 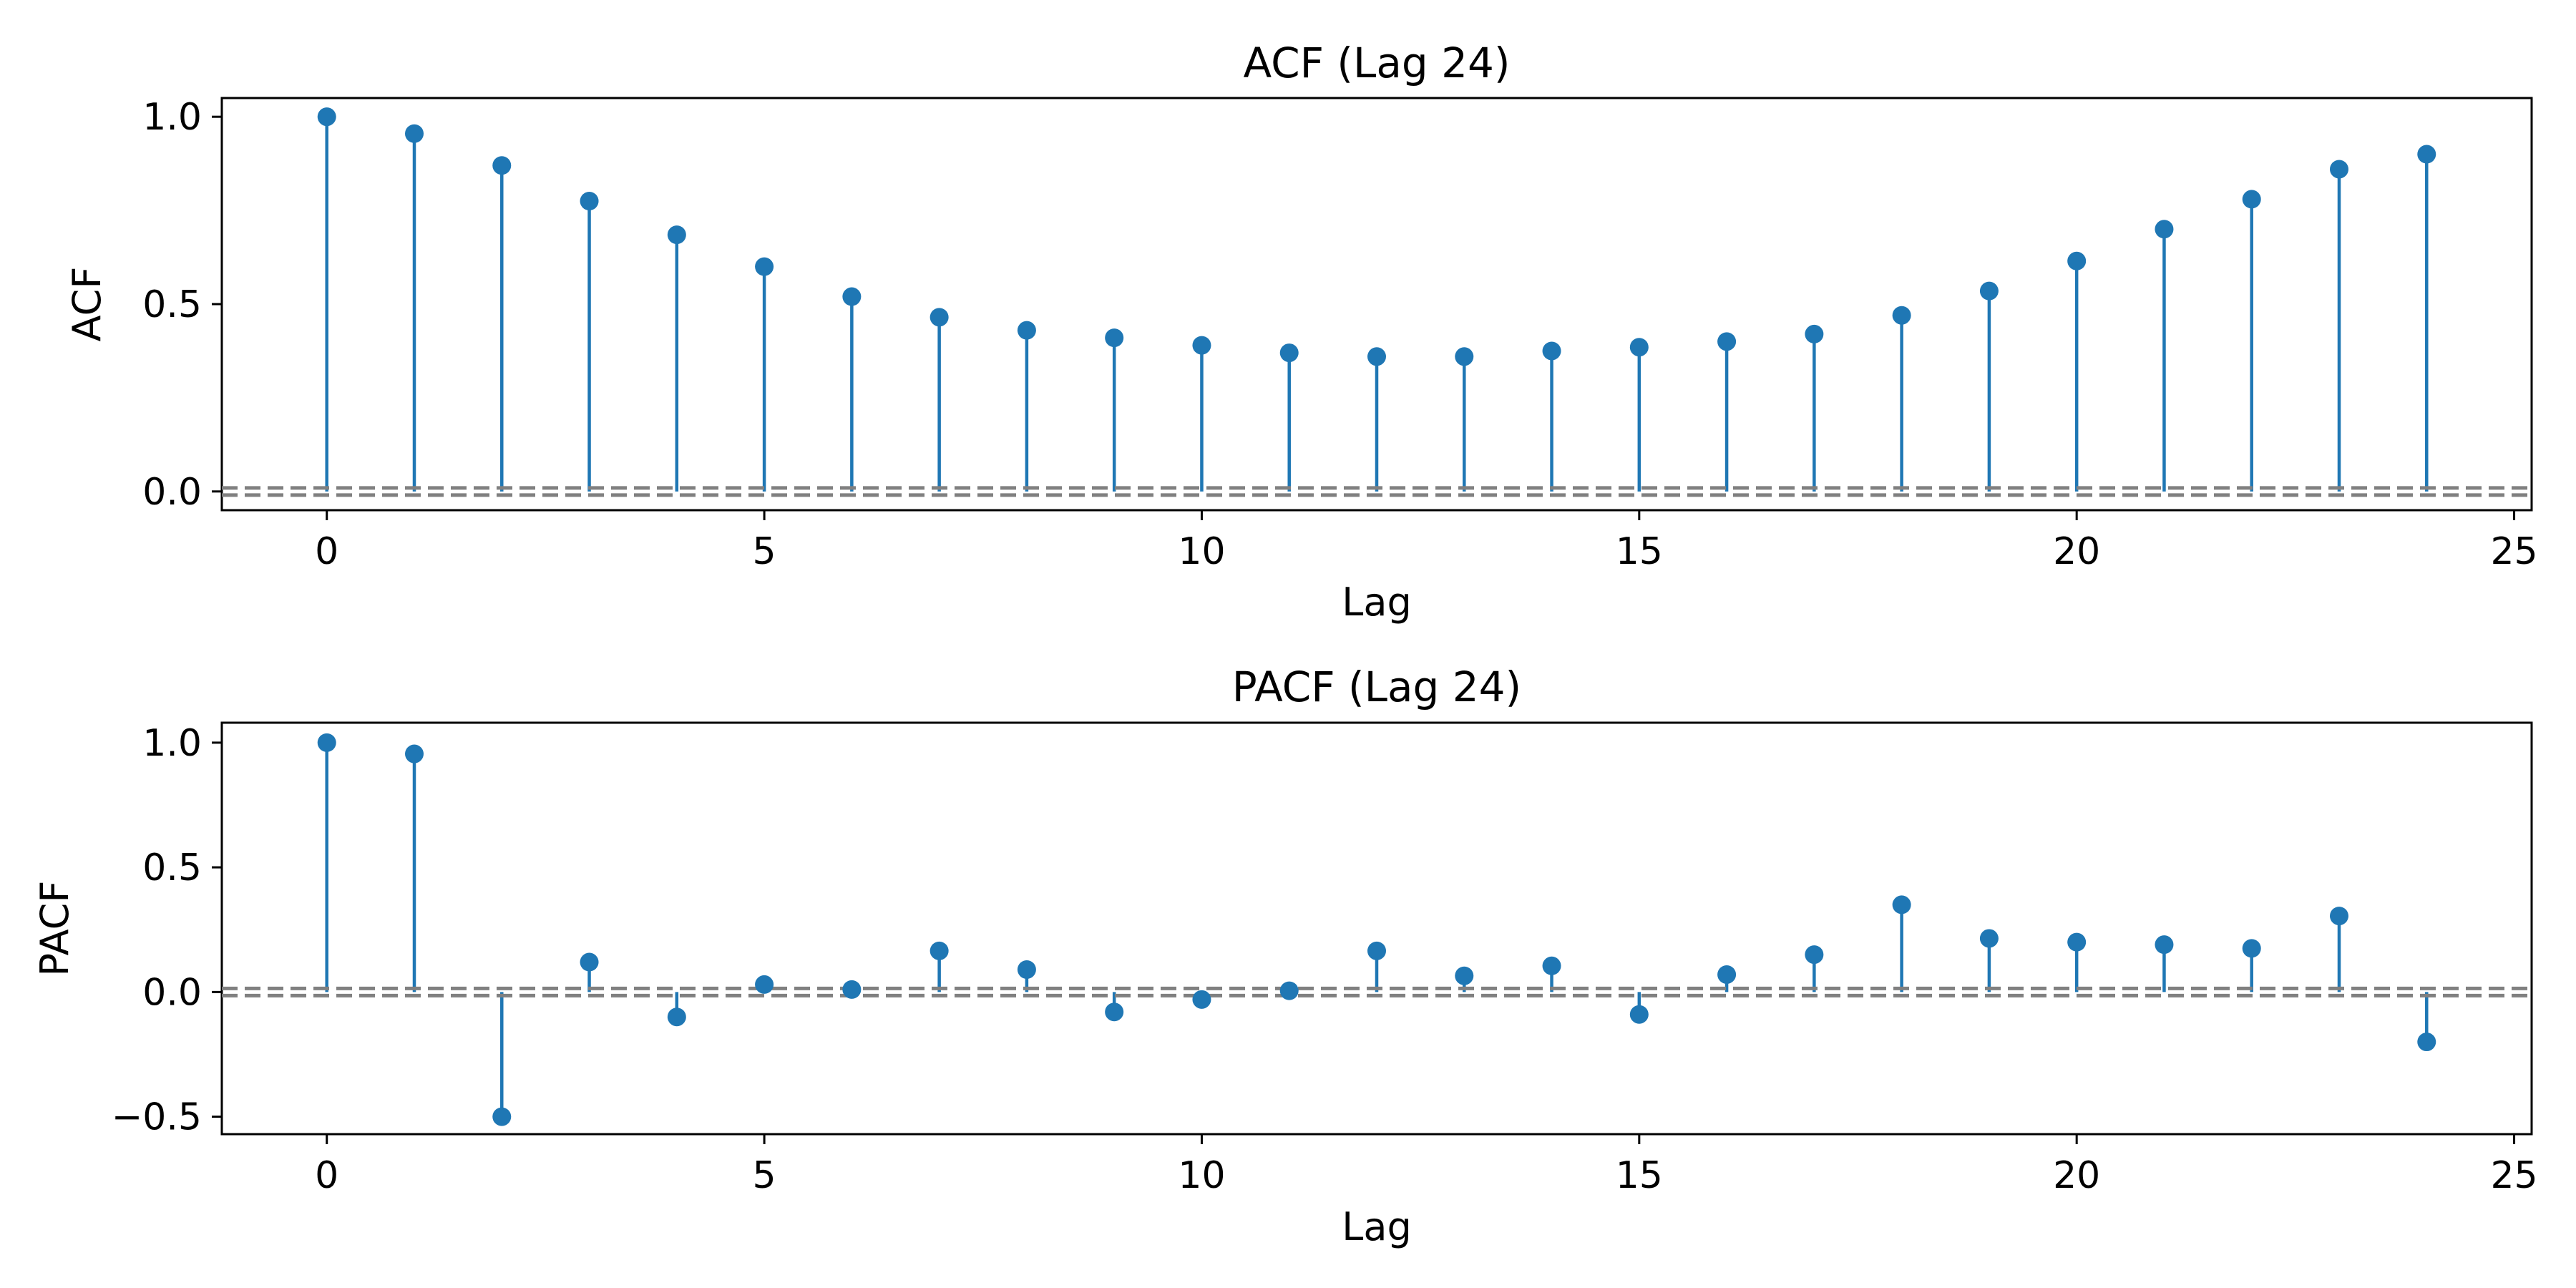 What do you see at coordinates (172, 117) in the screenshot?
I see `acf-y-tick-label: 1.0` at bounding box center [172, 117].